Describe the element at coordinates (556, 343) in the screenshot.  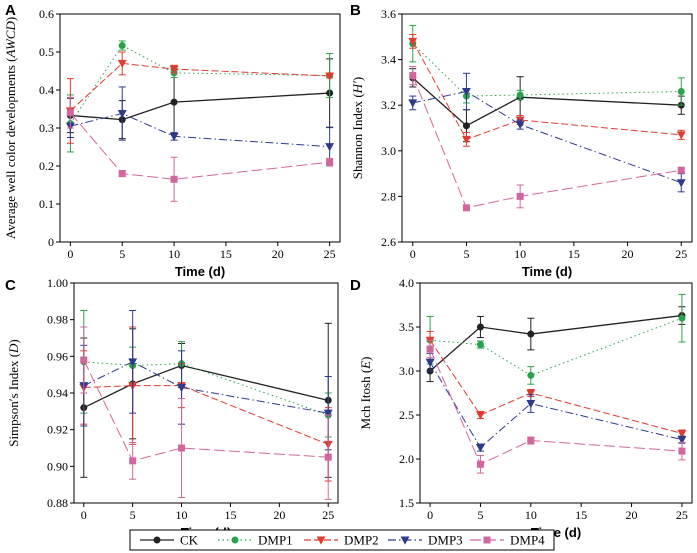
I see `series-line-ck` at that location.